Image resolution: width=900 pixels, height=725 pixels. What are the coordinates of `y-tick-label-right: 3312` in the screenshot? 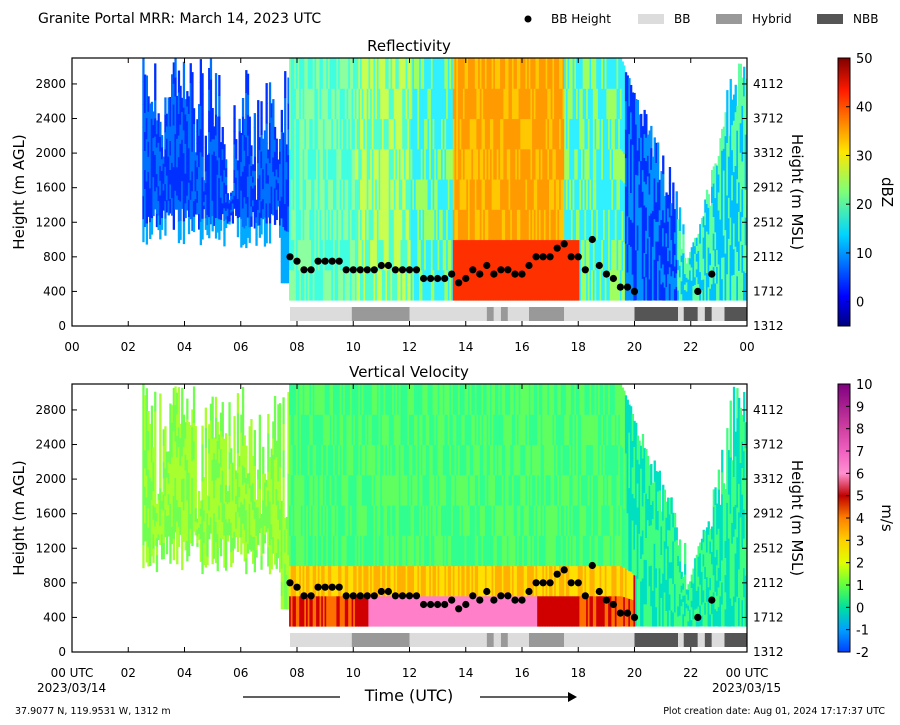 It's located at (768, 153).